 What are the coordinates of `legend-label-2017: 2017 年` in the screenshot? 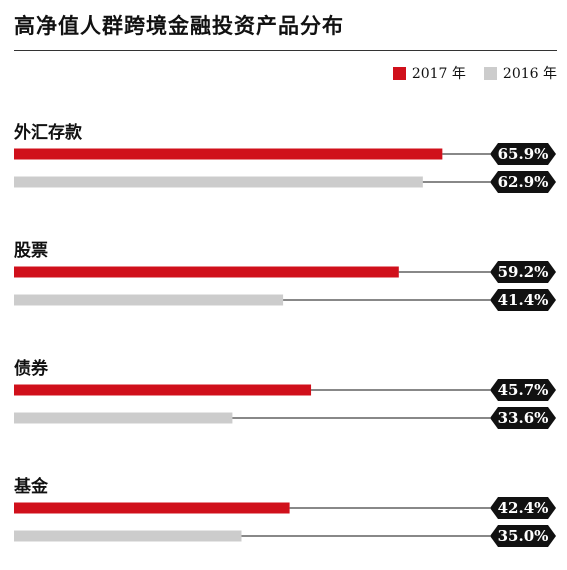 It's located at (438, 74).